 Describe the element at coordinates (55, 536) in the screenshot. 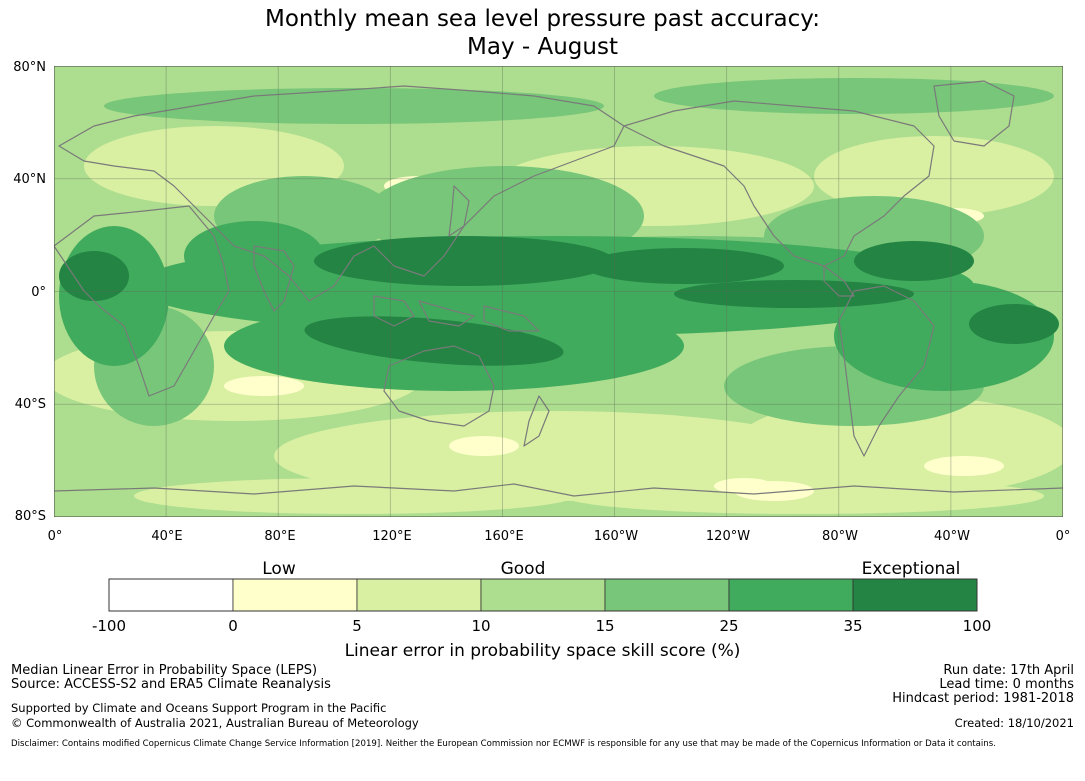

I see `lon-label-0: 0°` at that location.